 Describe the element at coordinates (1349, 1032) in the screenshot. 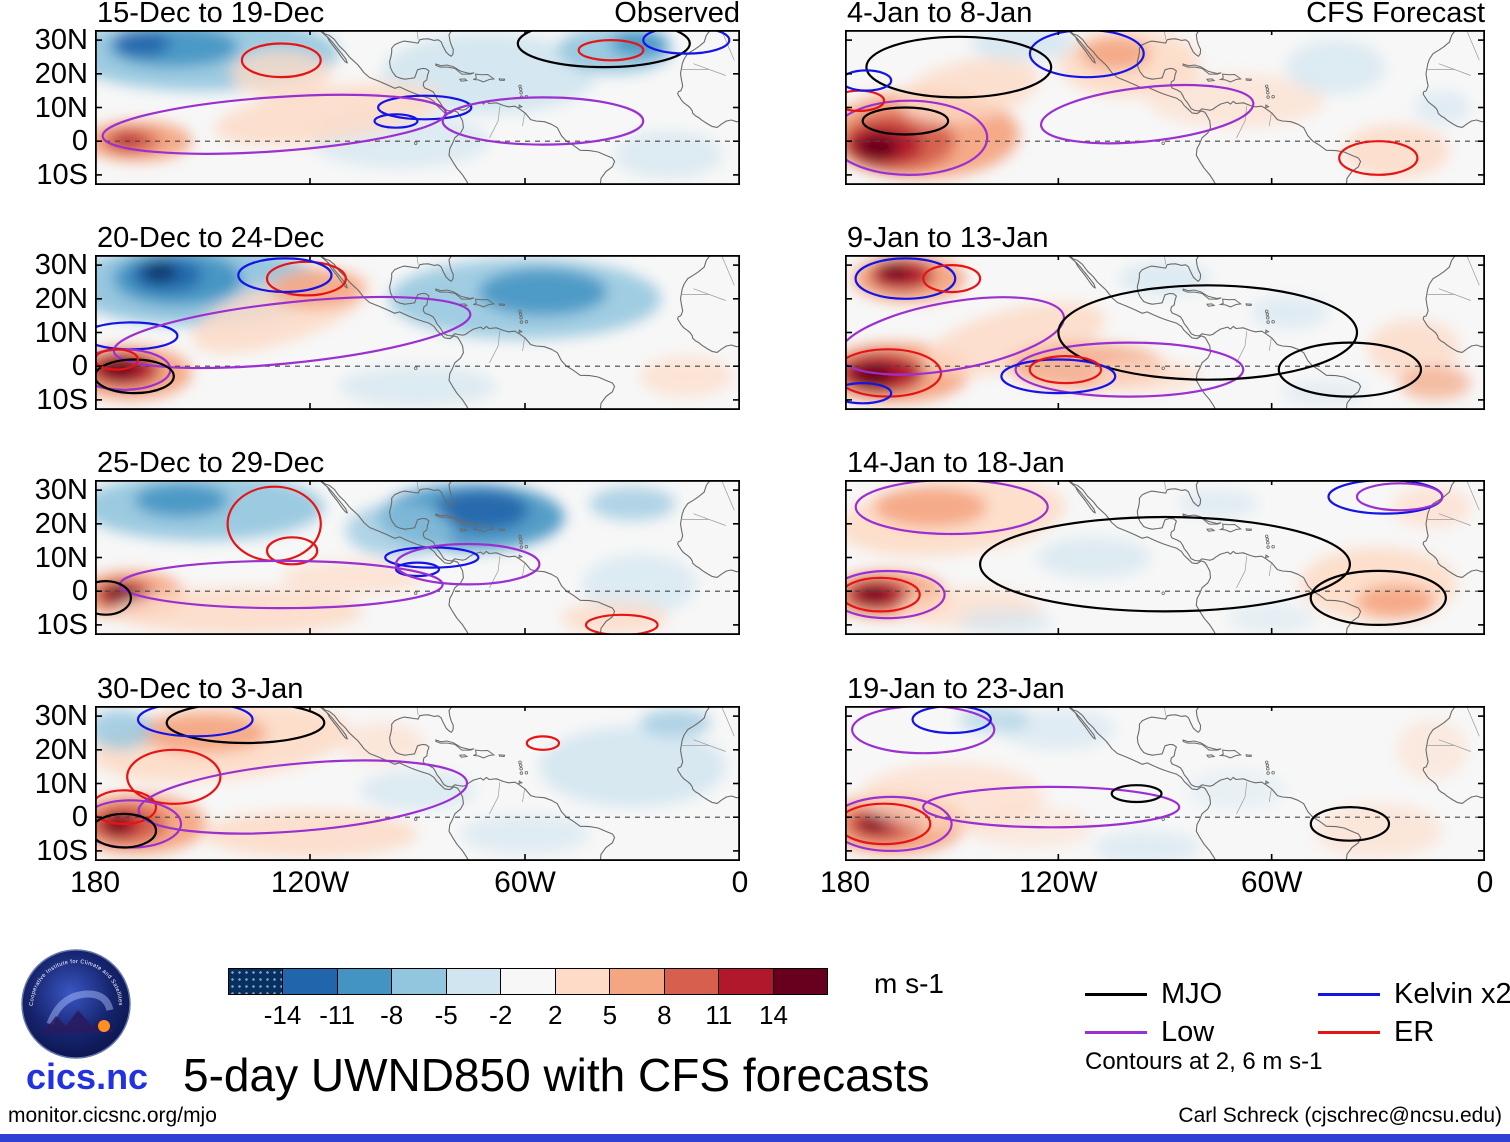

I see `er-line-swatch` at that location.